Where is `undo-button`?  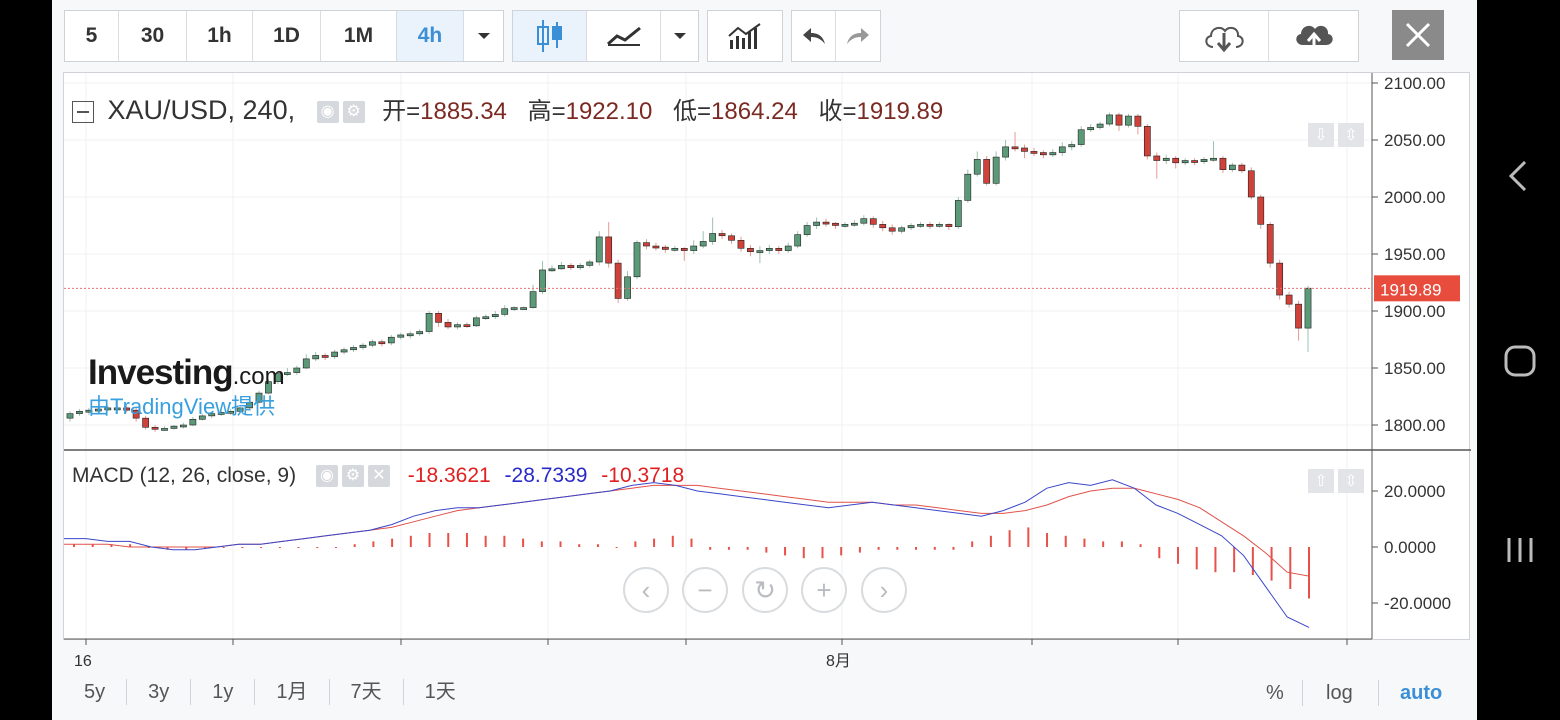 undo-button is located at coordinates (814, 36).